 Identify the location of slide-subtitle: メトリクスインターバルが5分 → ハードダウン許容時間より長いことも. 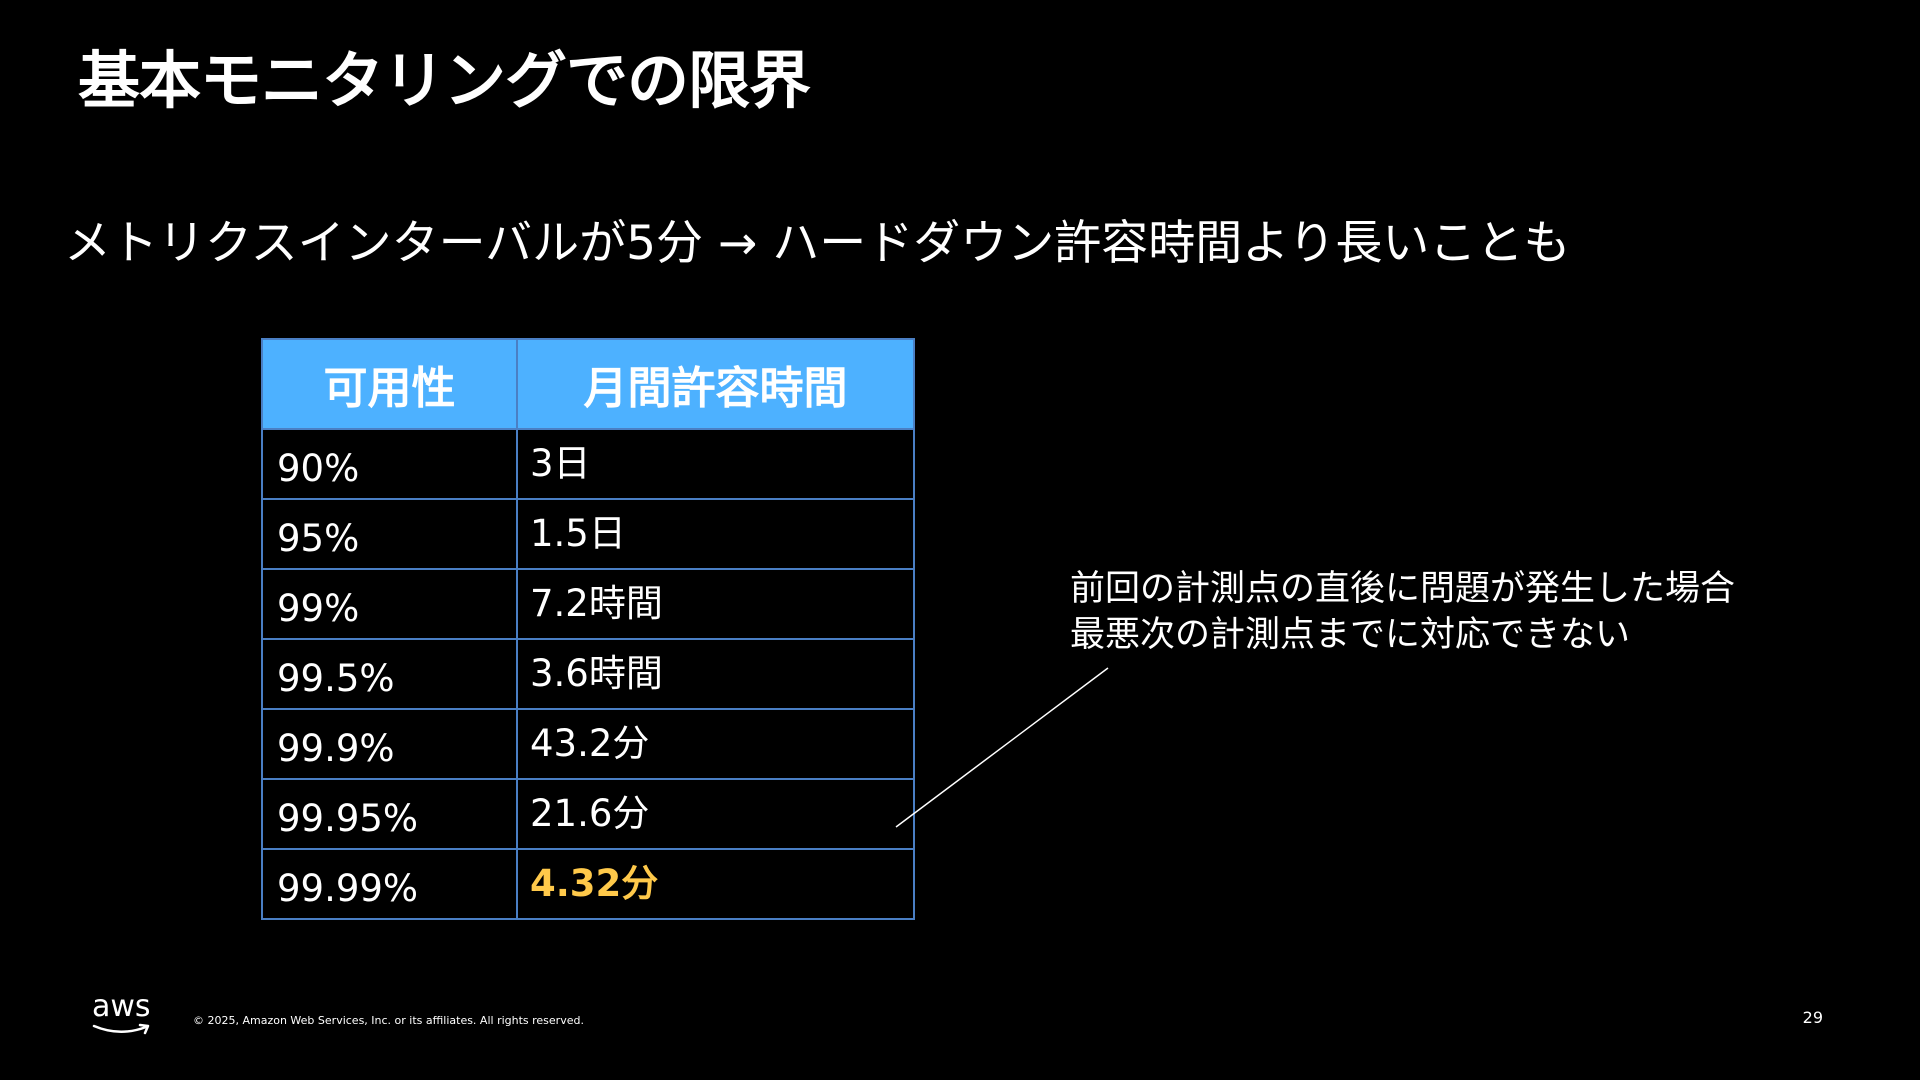
(817, 243).